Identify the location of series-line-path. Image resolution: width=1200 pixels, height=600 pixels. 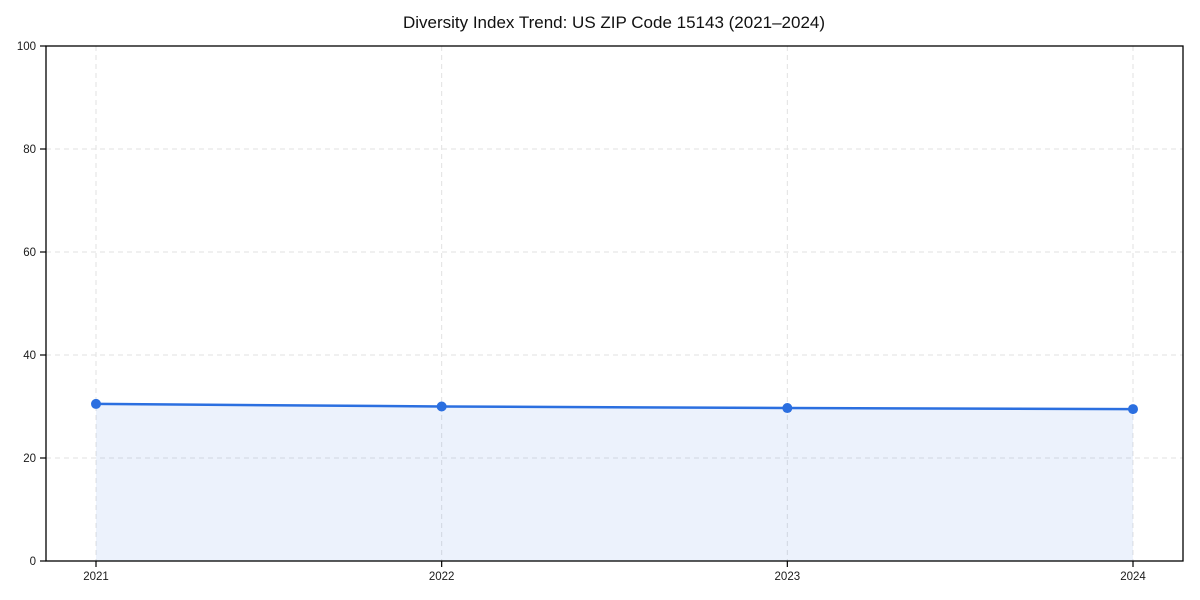
(614, 406).